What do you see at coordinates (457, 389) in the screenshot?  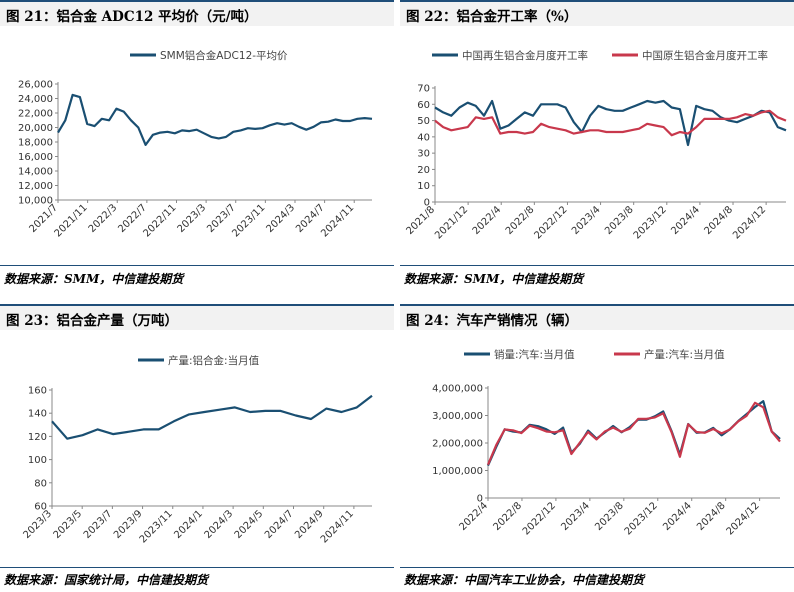 I see `y-tick-label: 4,000,000` at bounding box center [457, 389].